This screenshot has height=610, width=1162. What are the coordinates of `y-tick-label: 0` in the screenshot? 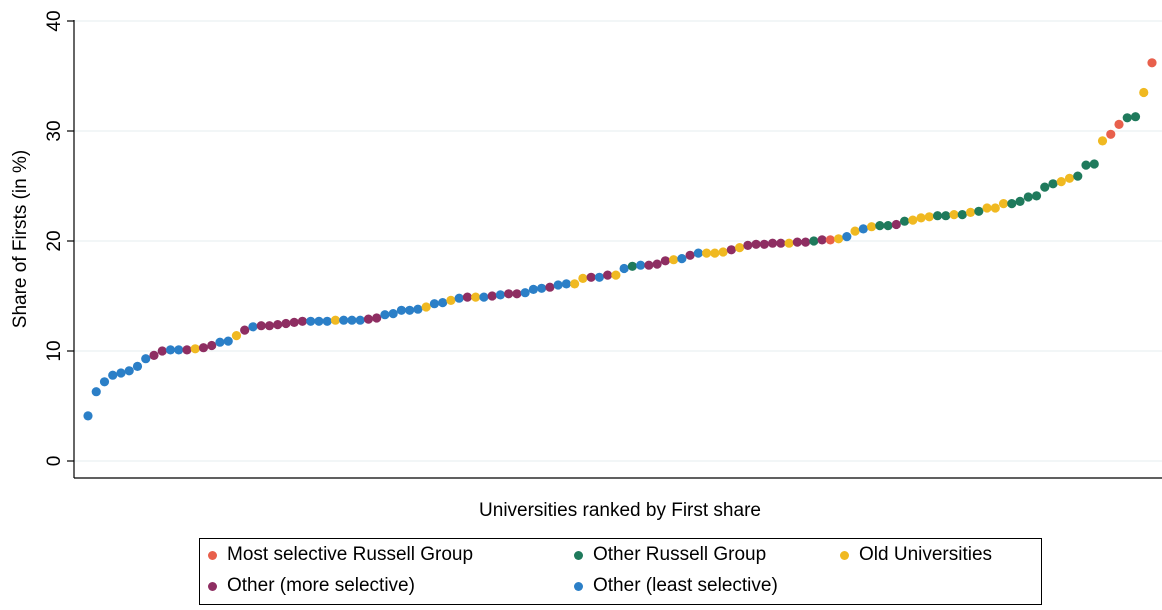 It's located at (54, 461).